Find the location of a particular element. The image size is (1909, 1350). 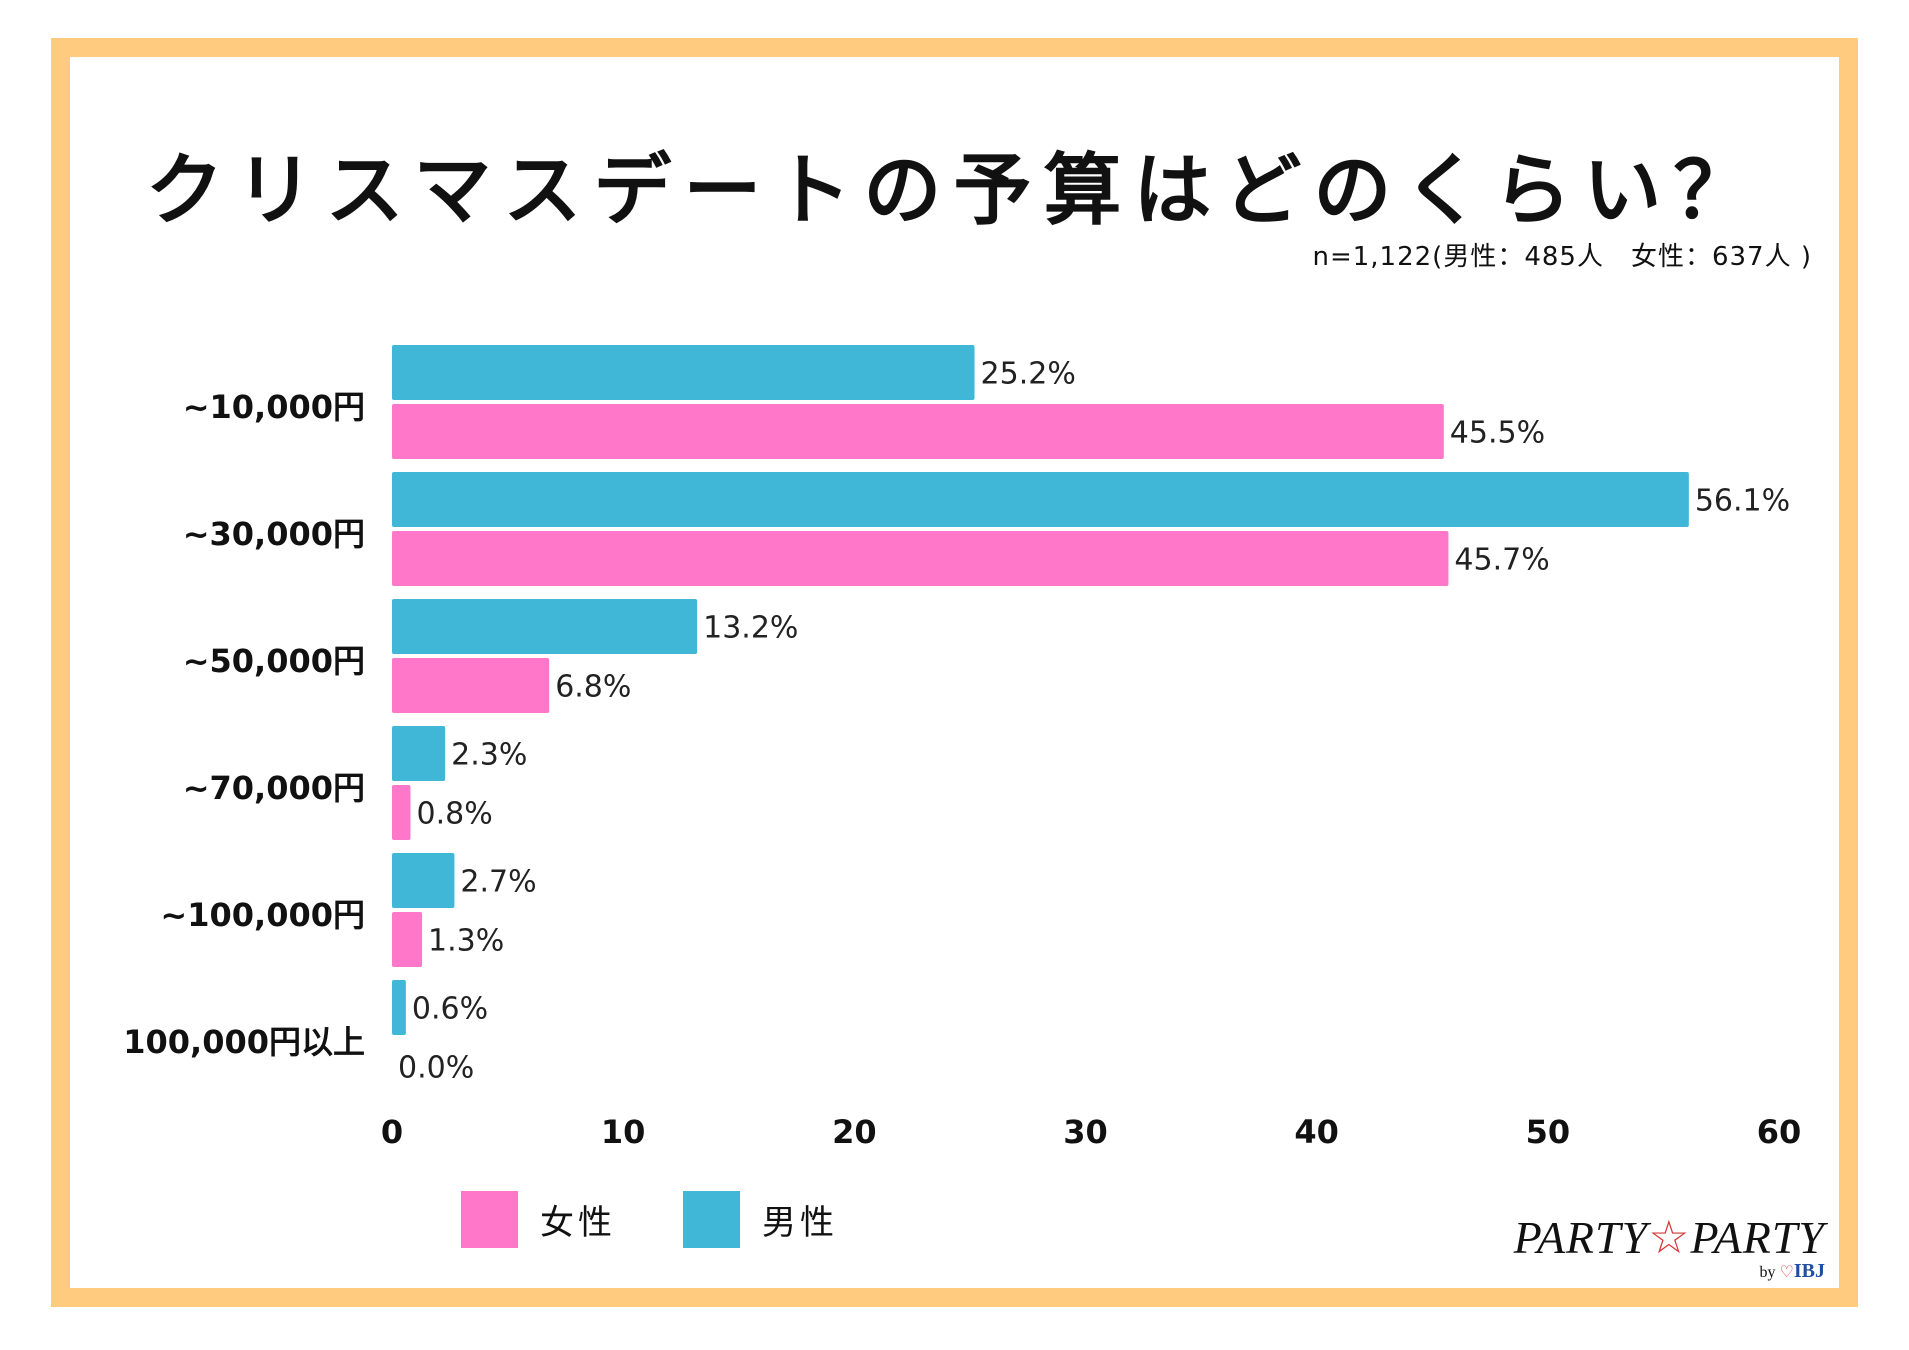

category-label: ~70,000円 is located at coordinates (274, 788).